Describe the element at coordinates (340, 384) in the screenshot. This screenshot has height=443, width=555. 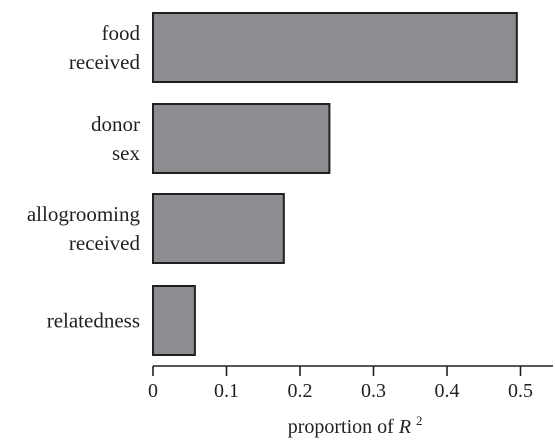
I see `x-ticks: 0 0.1 0.2 0.3 0.4 0.5` at that location.